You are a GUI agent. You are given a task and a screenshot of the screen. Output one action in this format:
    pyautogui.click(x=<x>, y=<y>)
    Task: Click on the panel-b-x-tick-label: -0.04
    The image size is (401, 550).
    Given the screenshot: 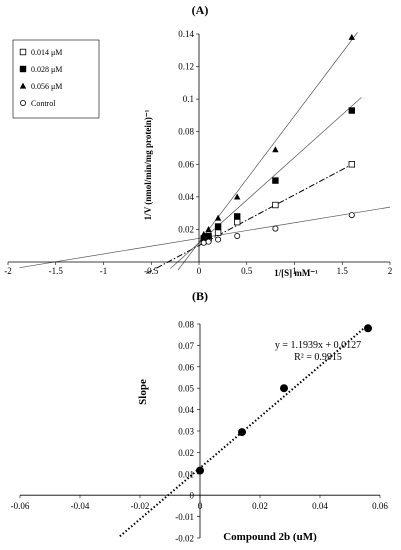 What is the action you would take?
    pyautogui.click(x=80, y=506)
    